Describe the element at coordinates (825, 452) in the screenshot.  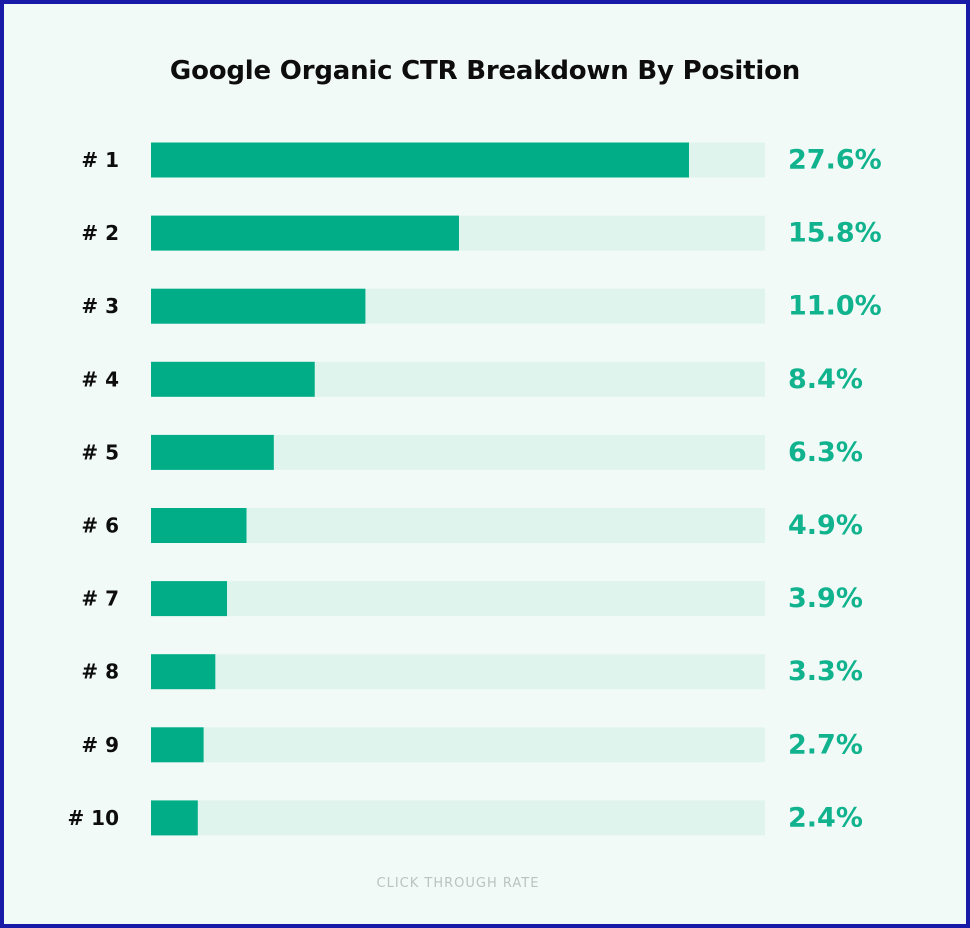
I see `value-label: 6.3%` at that location.